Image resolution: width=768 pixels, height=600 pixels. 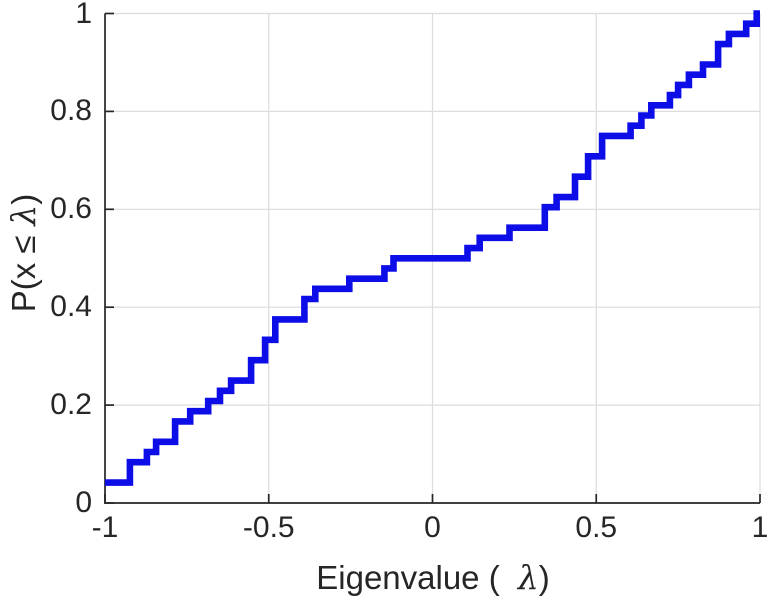 What do you see at coordinates (71, 405) in the screenshot?
I see `y-tick-label: 0.2` at bounding box center [71, 405].